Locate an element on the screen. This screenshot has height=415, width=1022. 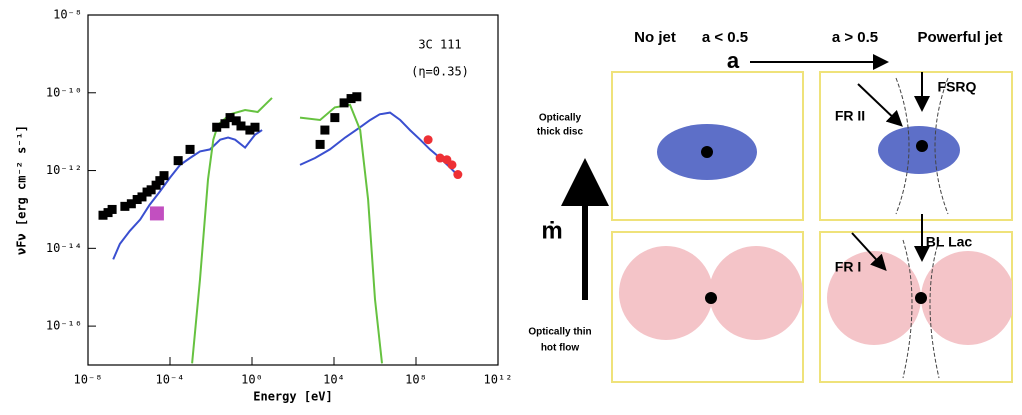
y-tick-label: 10⁻¹⁰ is located at coordinates (64, 92).